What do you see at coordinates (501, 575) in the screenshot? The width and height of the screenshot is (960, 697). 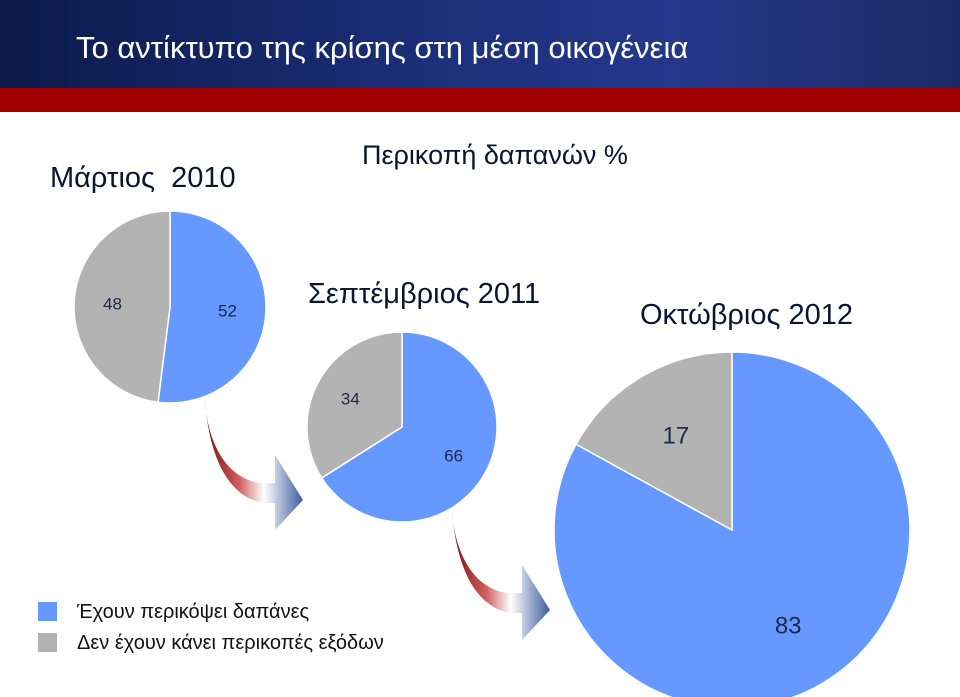 I see `arrow-2-icon` at bounding box center [501, 575].